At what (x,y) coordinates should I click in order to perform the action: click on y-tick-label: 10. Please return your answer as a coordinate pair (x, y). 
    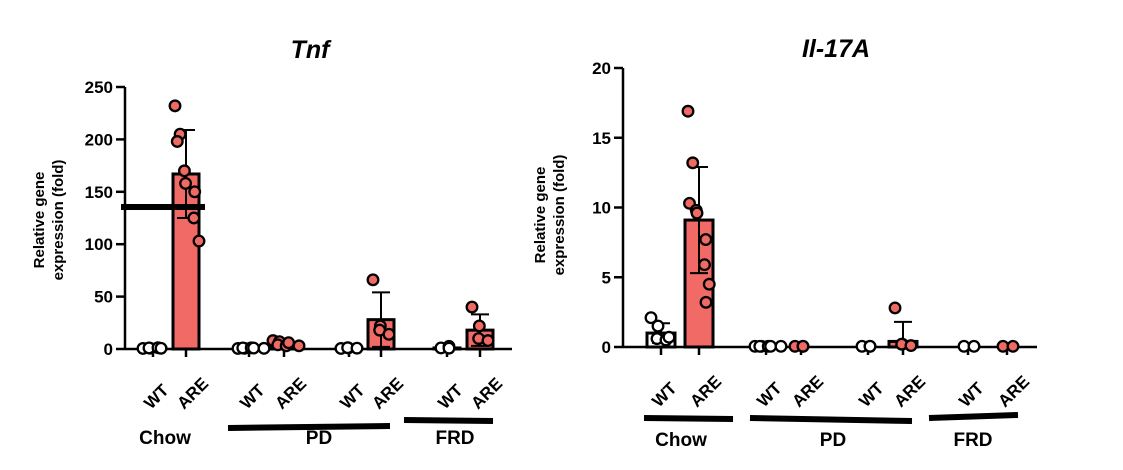
    Looking at the image, I should click on (601, 208).